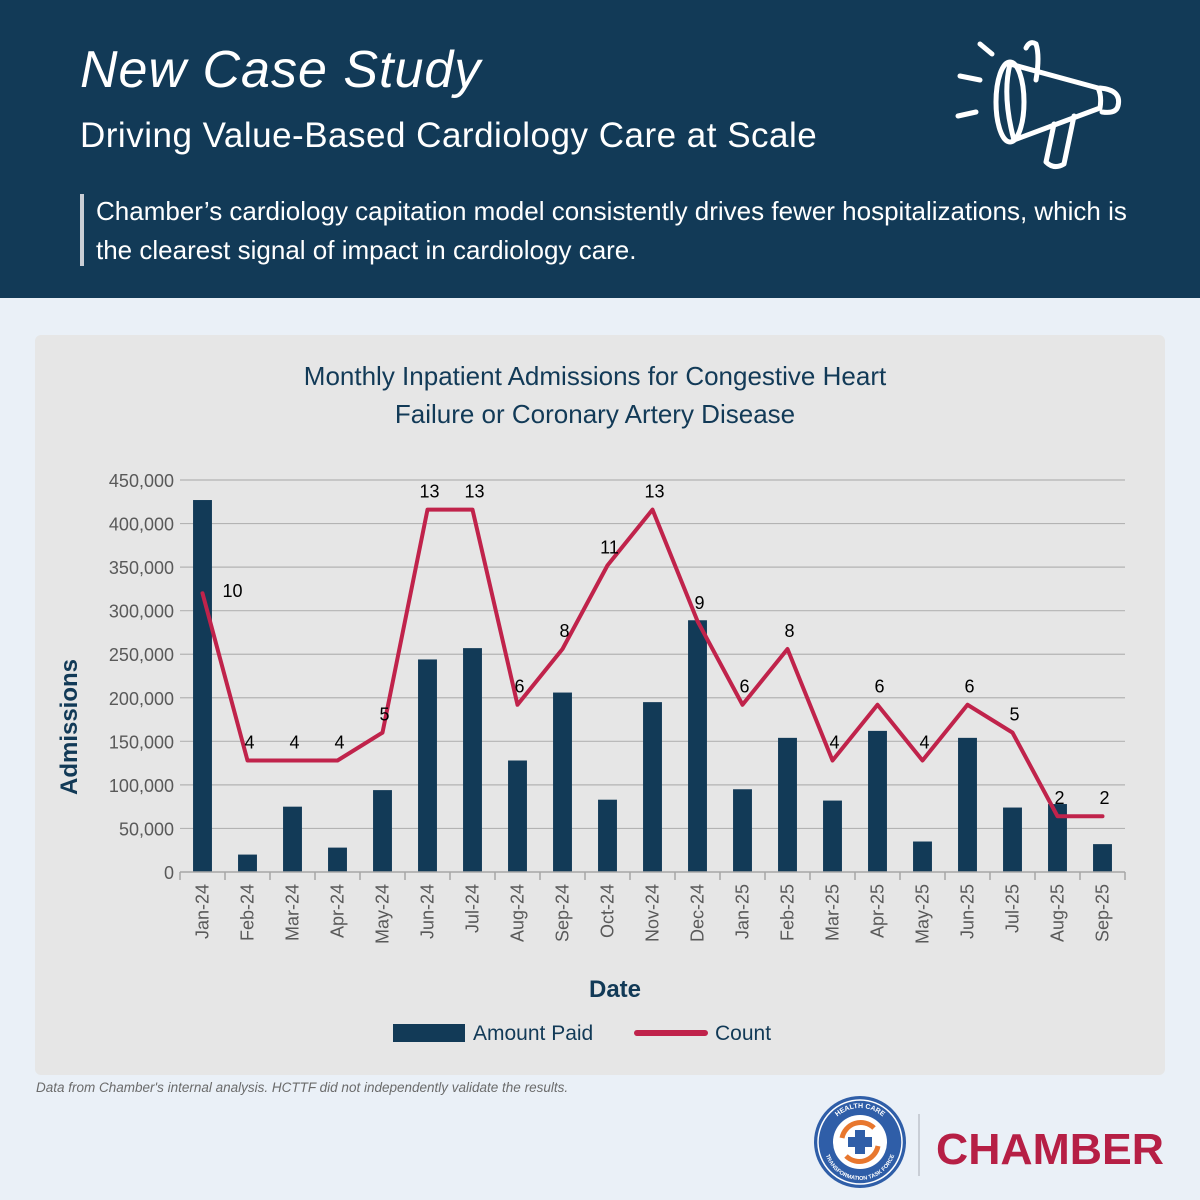 The height and width of the screenshot is (1200, 1200). Describe the element at coordinates (595, 414) in the screenshot. I see `chart-title-line-2: Failure or Coronary Artery Disease` at that location.